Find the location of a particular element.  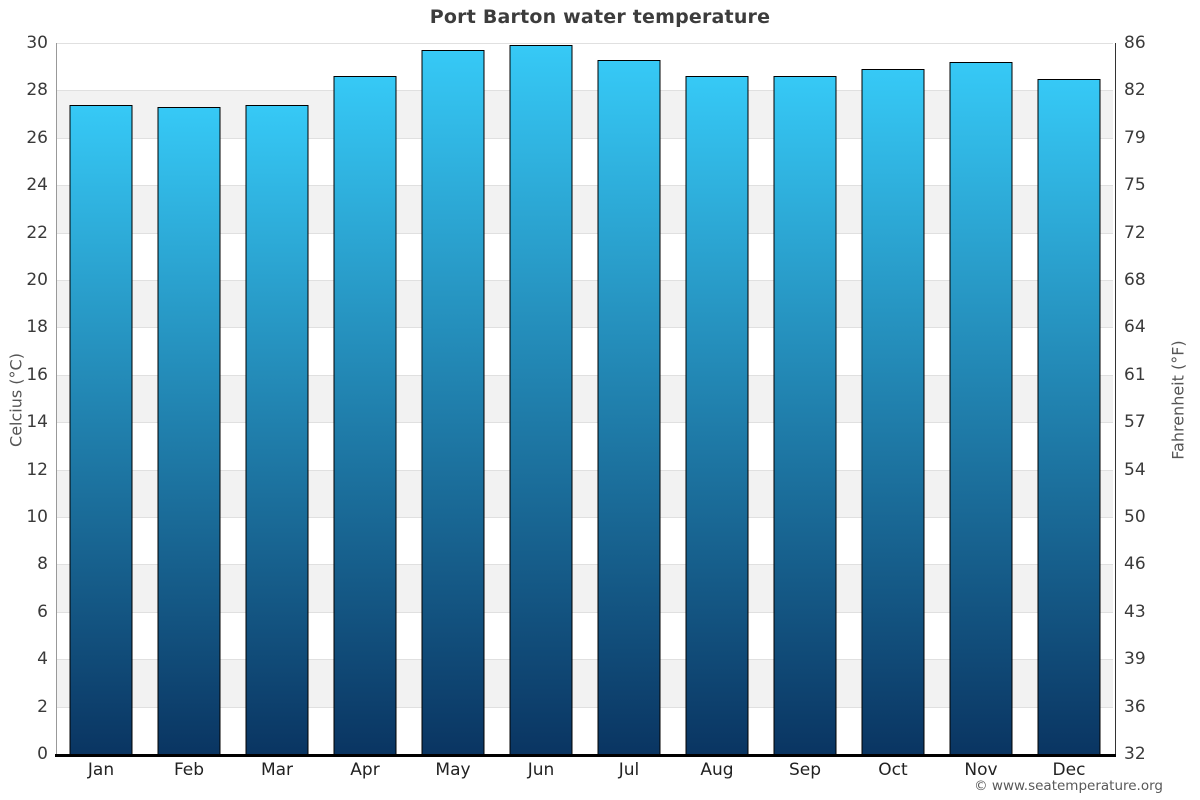

x-axis-line is located at coordinates (585, 755).